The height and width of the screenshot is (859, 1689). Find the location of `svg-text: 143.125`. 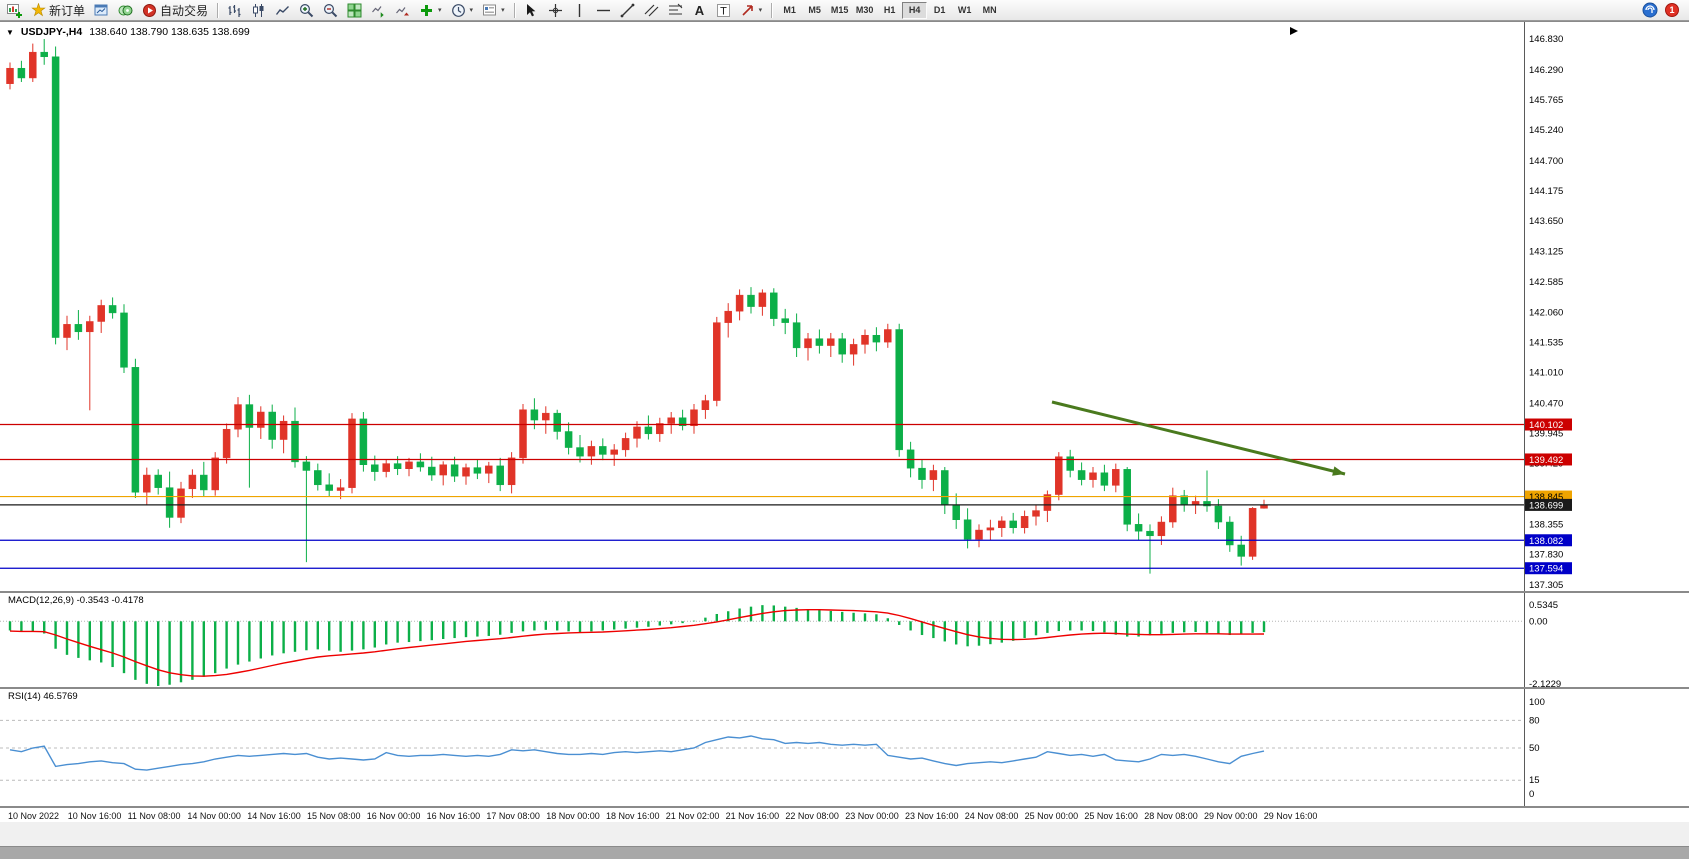

svg-text: 143.125 is located at coordinates (1546, 251).